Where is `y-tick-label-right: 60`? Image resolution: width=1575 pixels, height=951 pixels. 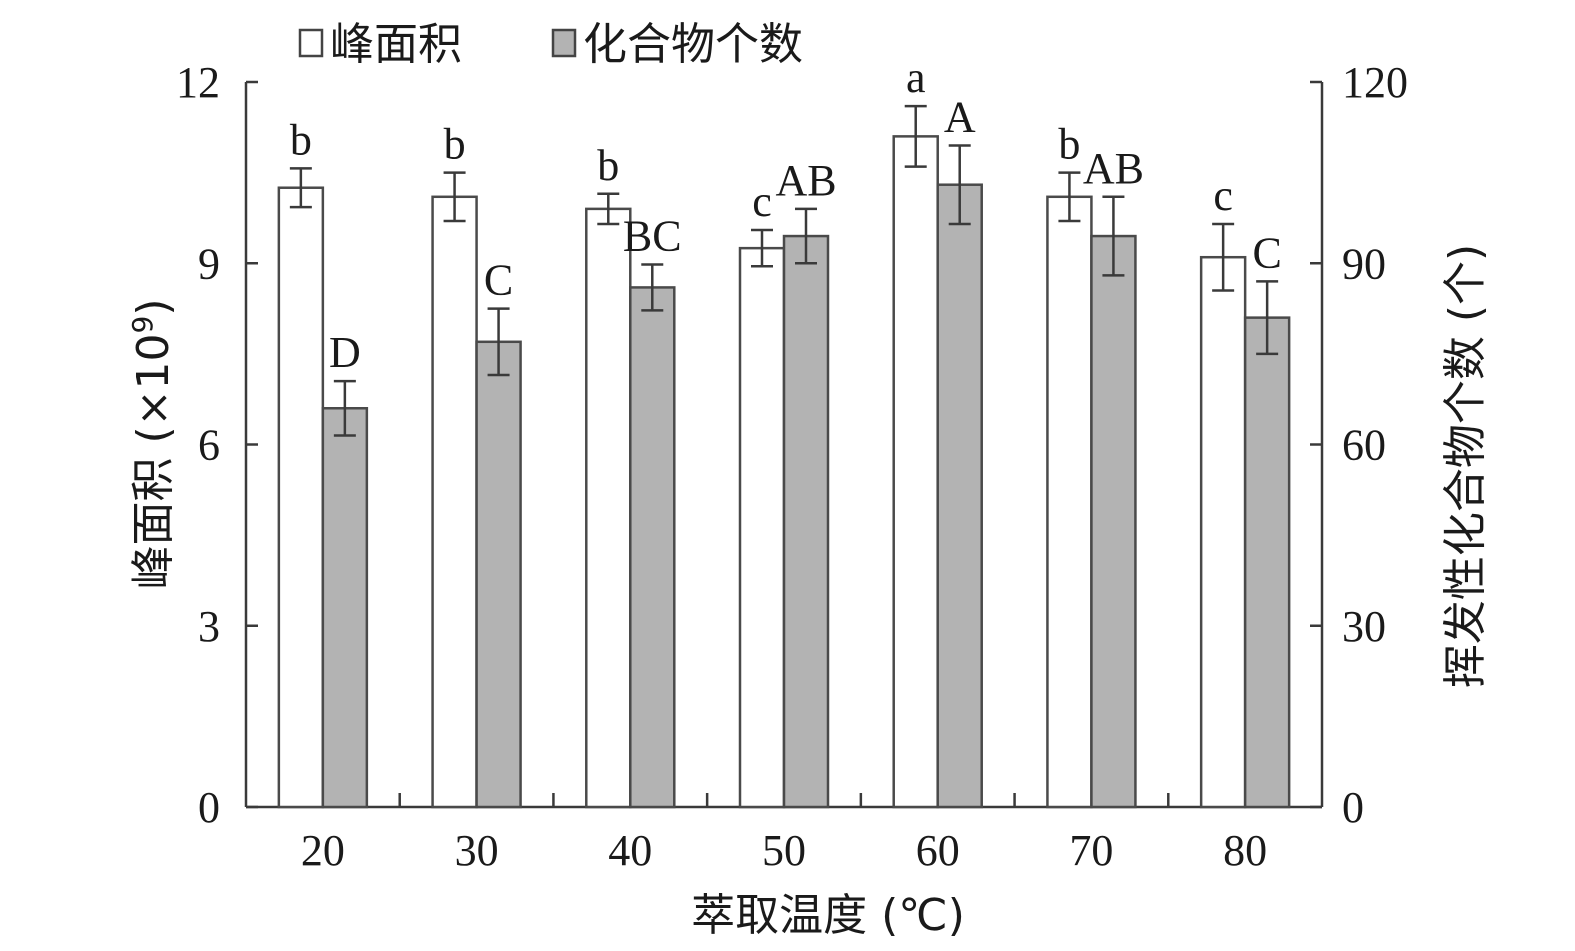 y-tick-label-right: 60 is located at coordinates (1364, 445).